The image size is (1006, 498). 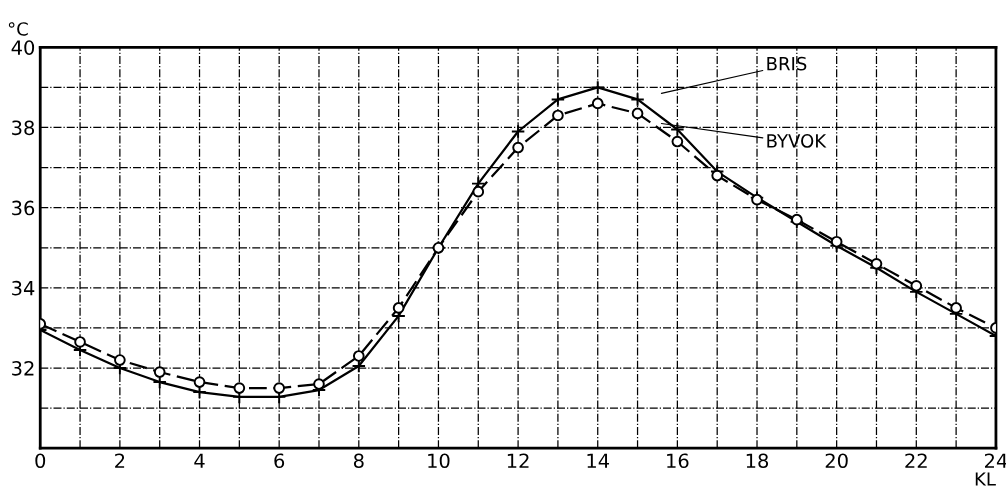 What do you see at coordinates (836, 461) in the screenshot?
I see `x-tick-label: 20` at bounding box center [836, 461].